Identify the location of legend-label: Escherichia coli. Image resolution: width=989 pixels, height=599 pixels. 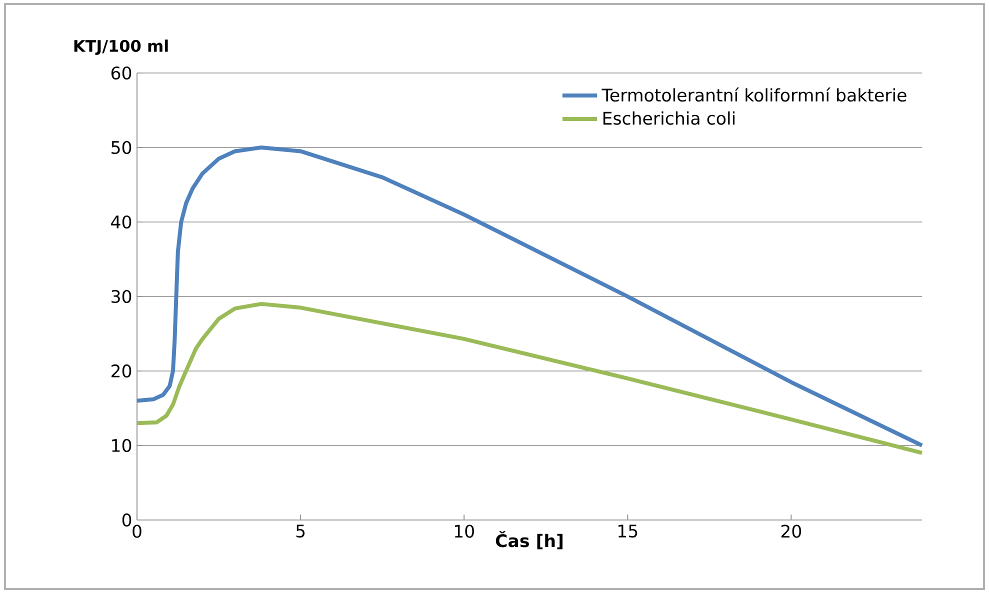
(669, 118).